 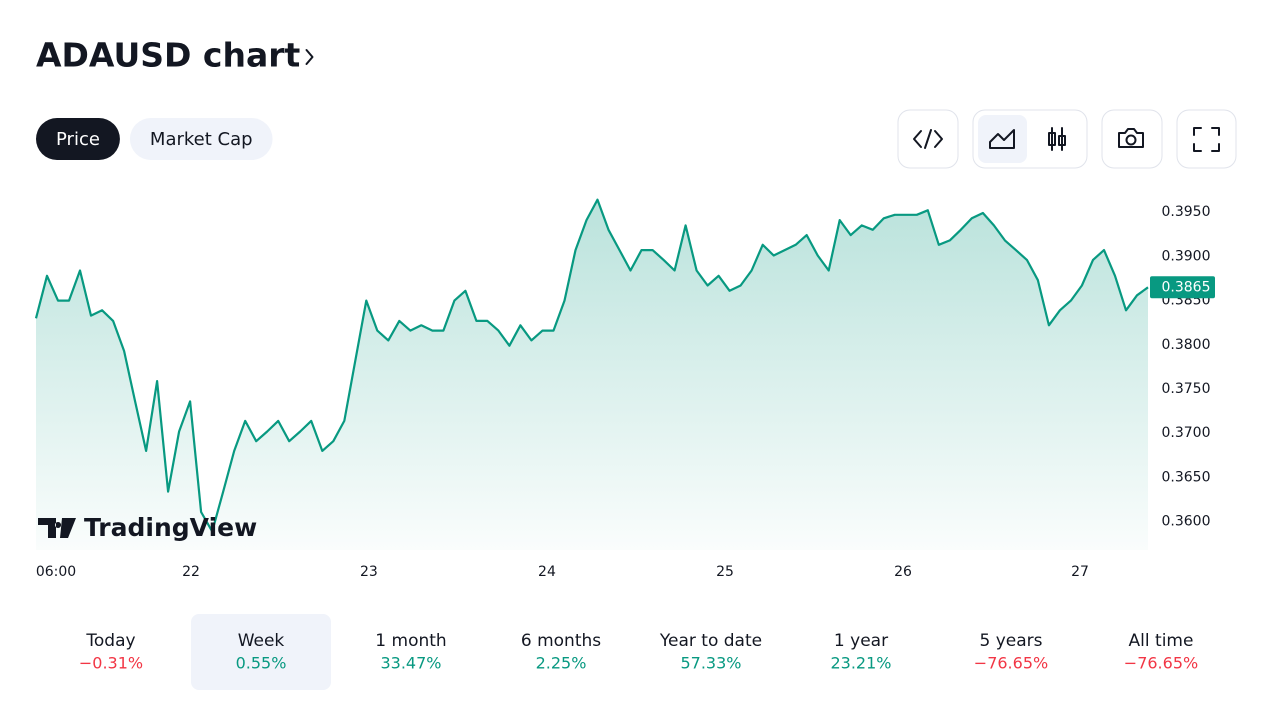 I want to click on toolbar, so click(x=1067, y=139).